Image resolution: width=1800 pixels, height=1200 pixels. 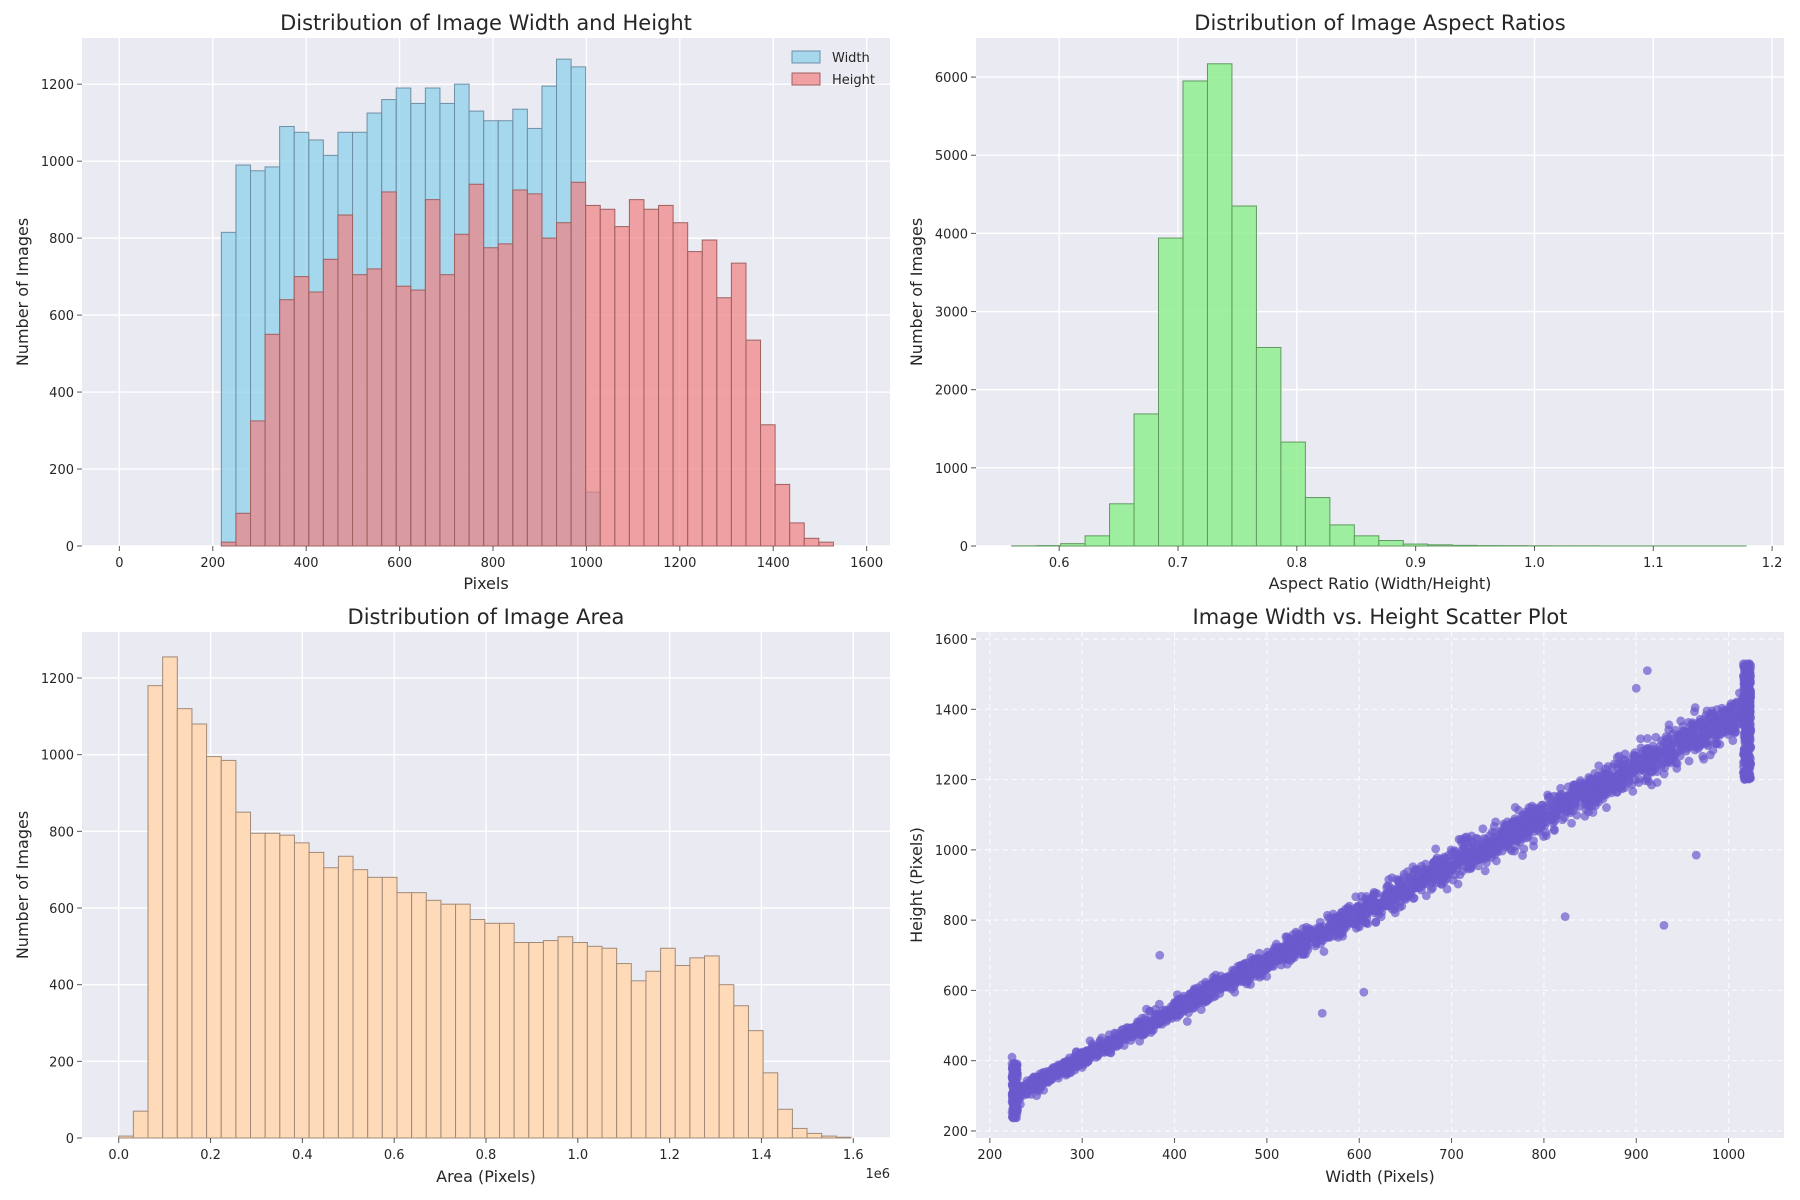 I want to click on x-tick-label: 1.1, so click(x=1653, y=563).